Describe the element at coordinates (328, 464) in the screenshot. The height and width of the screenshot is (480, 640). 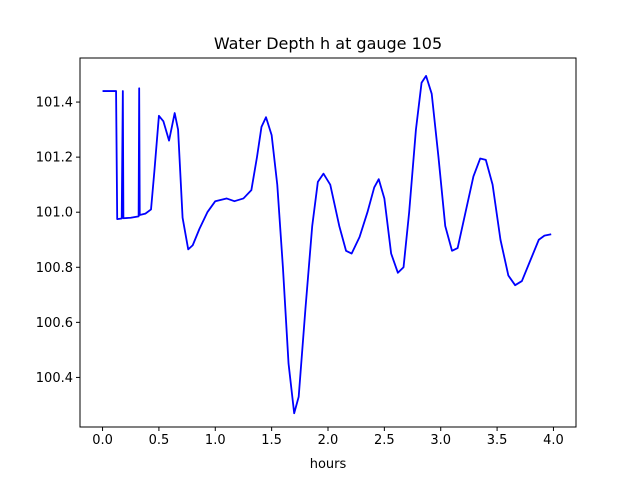
I see `x-axis-label: hours` at that location.